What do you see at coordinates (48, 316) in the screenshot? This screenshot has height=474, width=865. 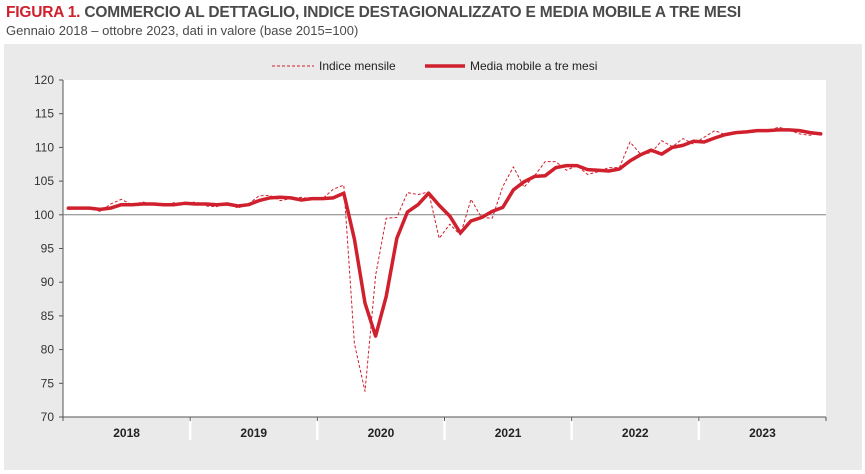 I see `y-tick-label: 85` at bounding box center [48, 316].